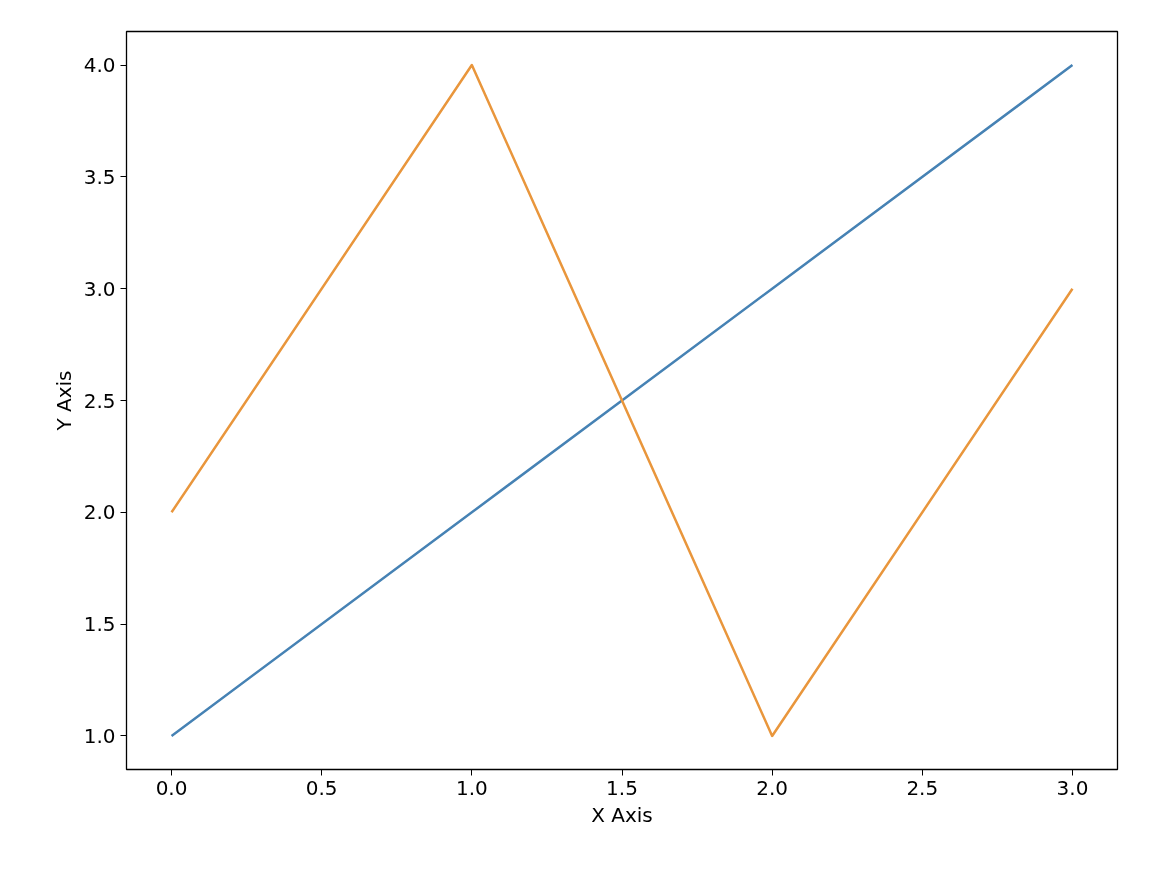  I want to click on x-axis-title: X Axis, so click(622, 814).